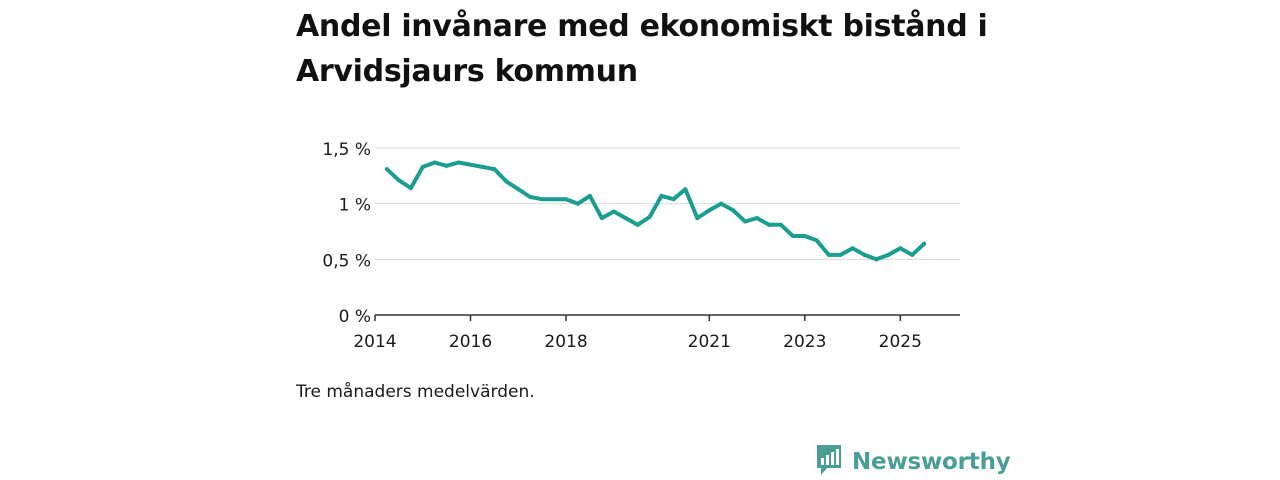 The image size is (1280, 480). Describe the element at coordinates (415, 392) in the screenshot. I see `chart-note: Tre månaders medelvärden.` at that location.